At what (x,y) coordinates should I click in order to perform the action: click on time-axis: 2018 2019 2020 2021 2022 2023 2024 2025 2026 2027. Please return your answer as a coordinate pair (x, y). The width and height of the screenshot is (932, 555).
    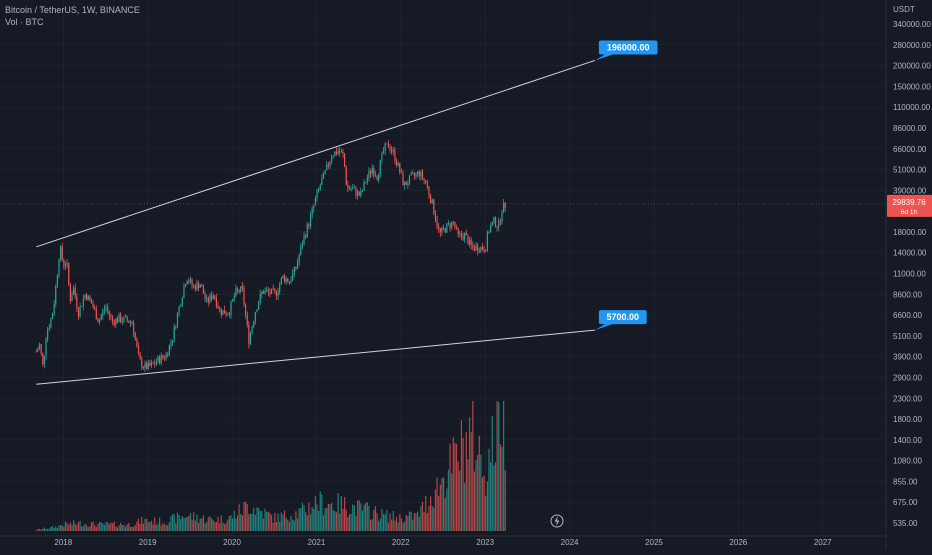
    Looking at the image, I should click on (443, 542).